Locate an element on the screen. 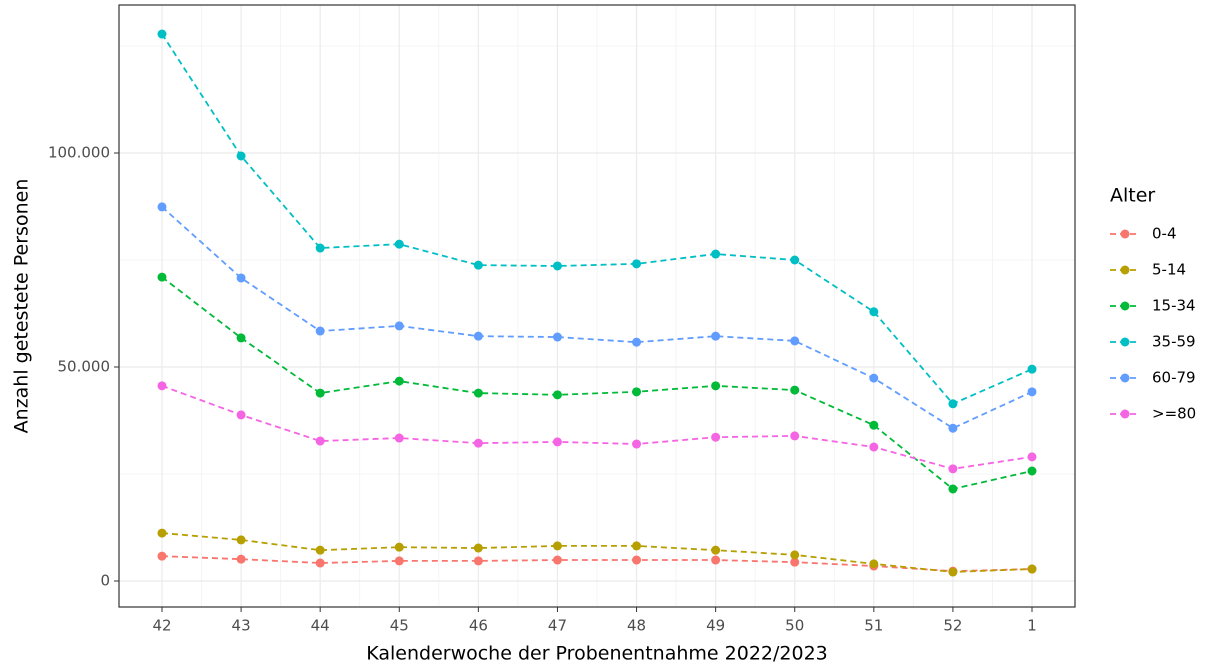  legend-label: 60-79 is located at coordinates (1174, 378).